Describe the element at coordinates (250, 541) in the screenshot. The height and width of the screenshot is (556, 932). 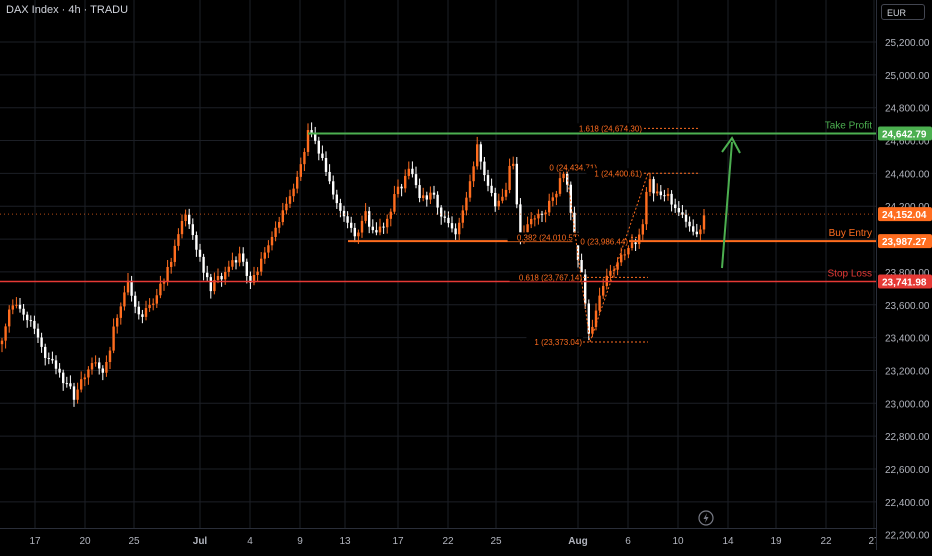
I see `time-tick-label: 4` at that location.